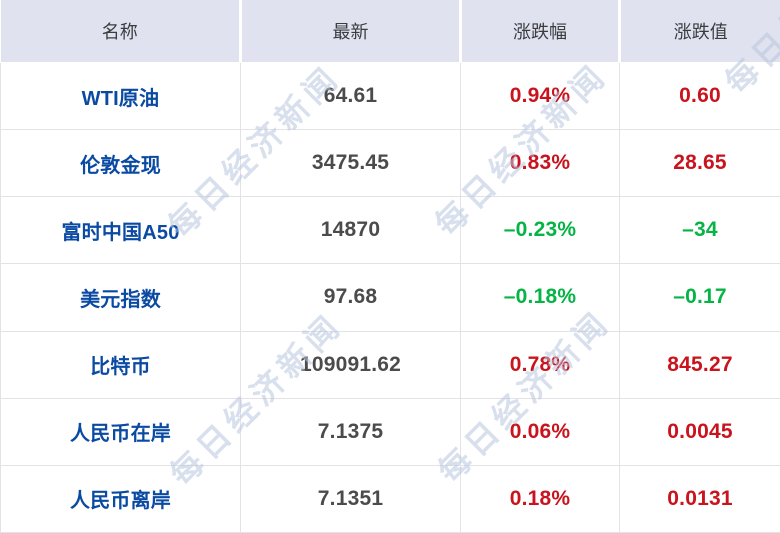 Image resolution: width=780 pixels, height=533 pixels. I want to click on header-change-val: 涨跌值, so click(699, 31).